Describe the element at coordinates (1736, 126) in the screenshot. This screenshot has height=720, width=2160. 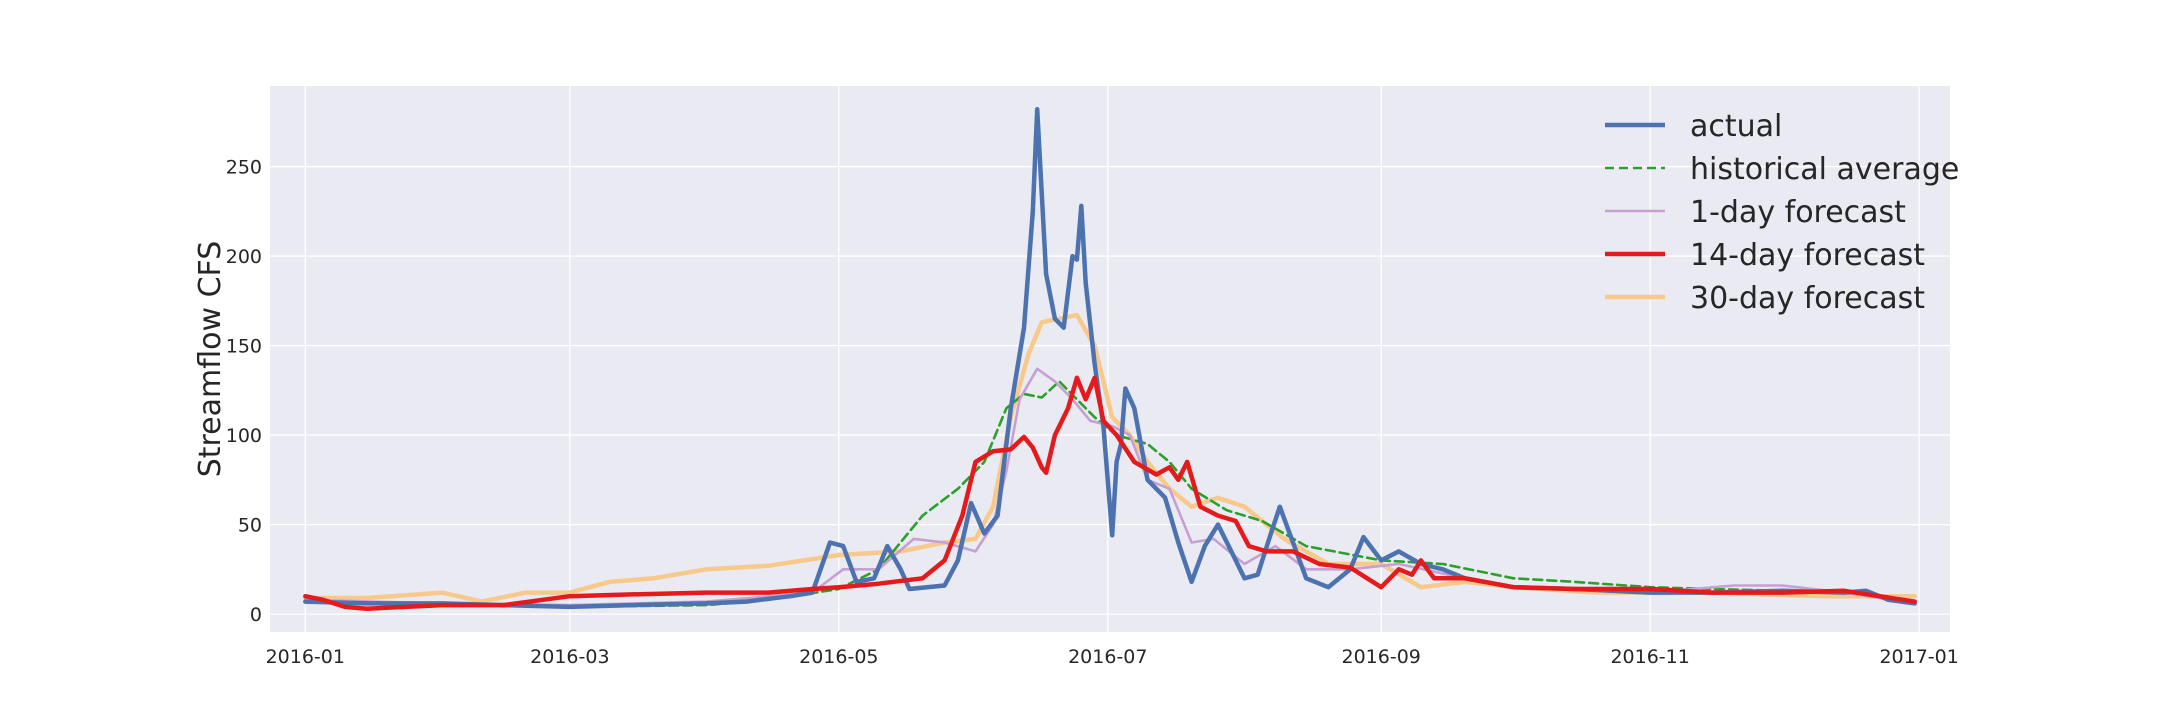
I see `legend-label: actual` at that location.